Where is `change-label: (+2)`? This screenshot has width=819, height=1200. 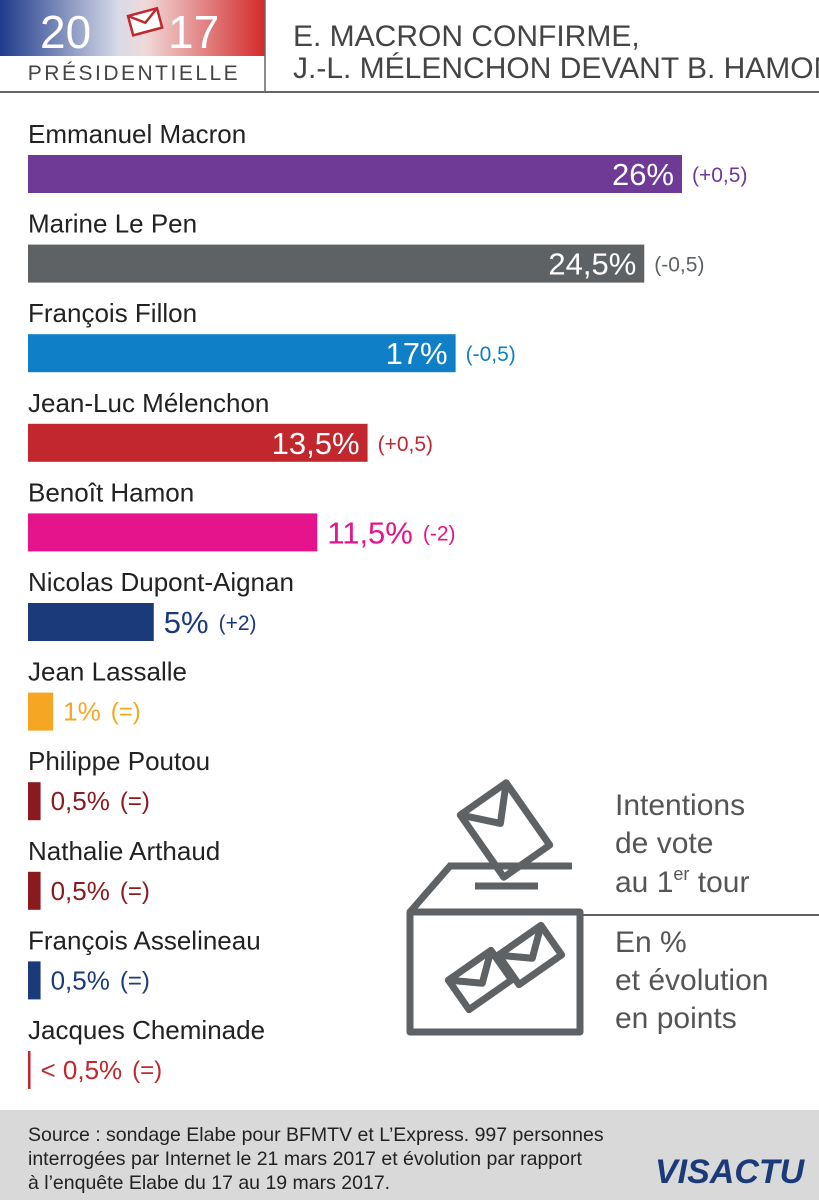
change-label: (+2) is located at coordinates (238, 623).